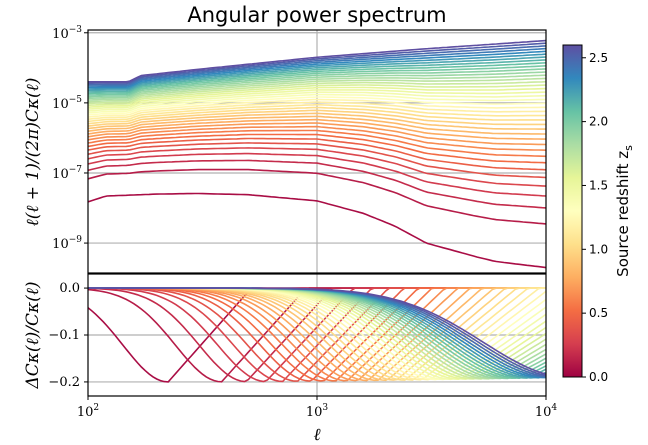  What do you see at coordinates (598, 185) in the screenshot?
I see `colorbar-tick-label: 1.5` at bounding box center [598, 185].